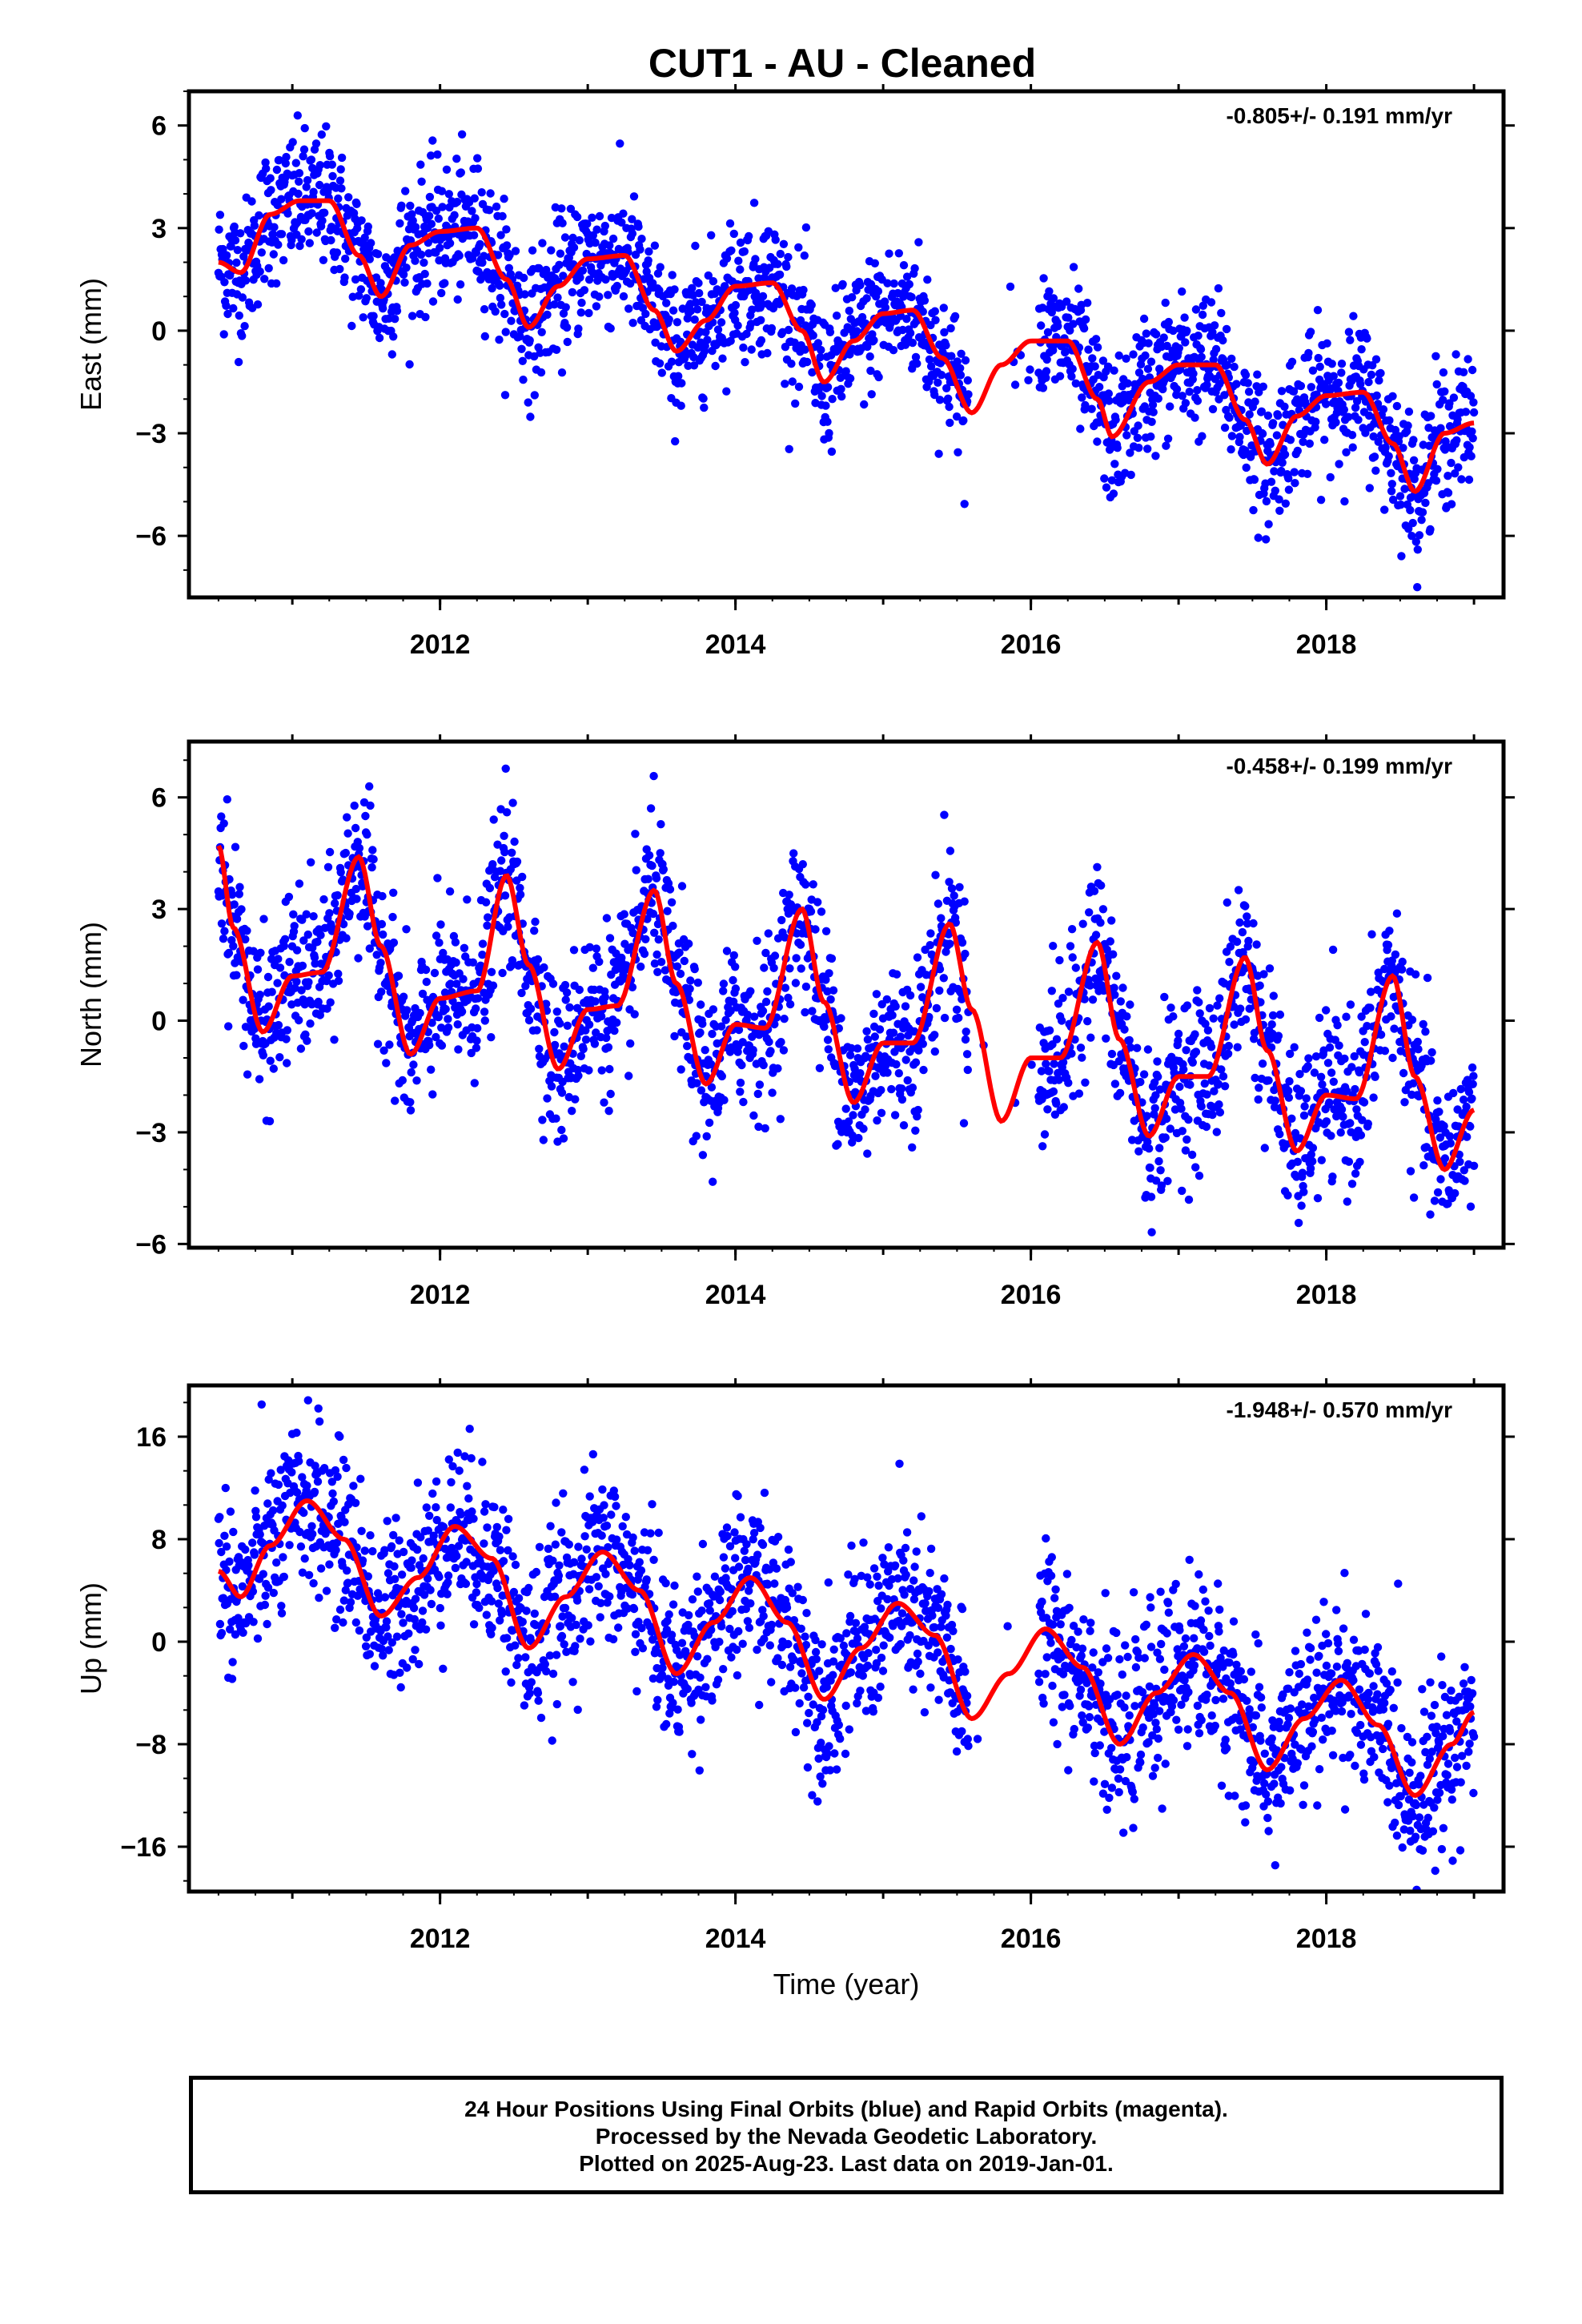  What do you see at coordinates (1339, 766) in the screenshot?
I see `rate-label: -0.458+/- 0.199 mm/yr` at bounding box center [1339, 766].